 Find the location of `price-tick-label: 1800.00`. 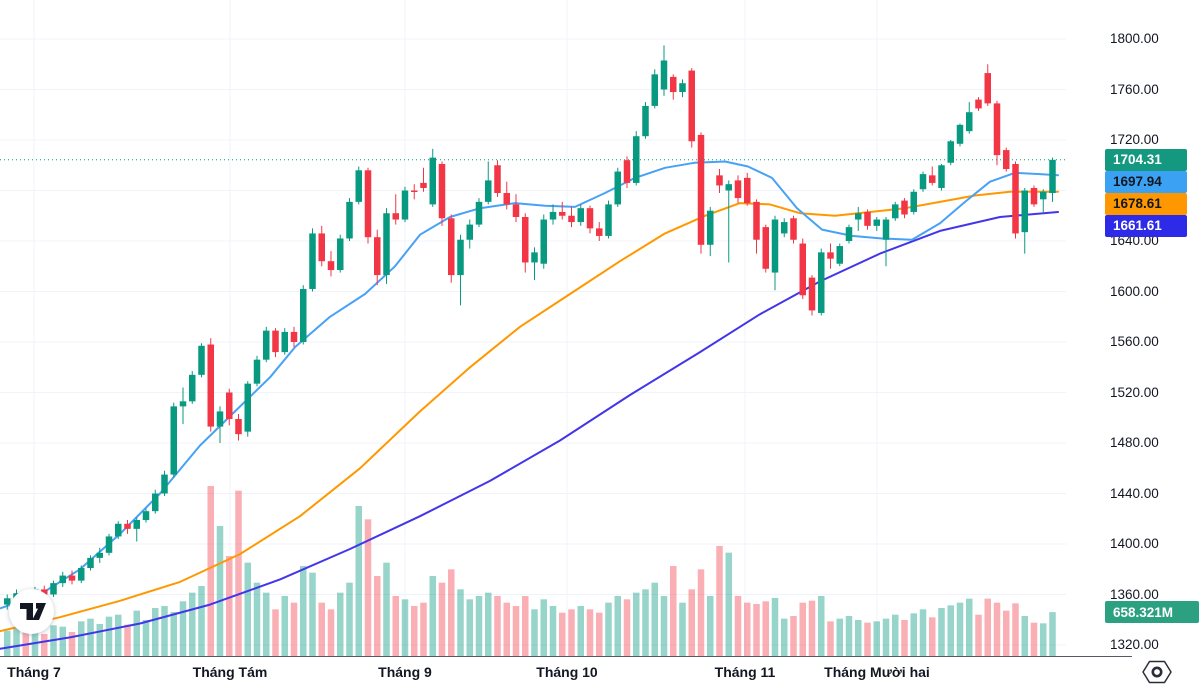

price-tick-label: 1800.00 is located at coordinates (1134, 38).